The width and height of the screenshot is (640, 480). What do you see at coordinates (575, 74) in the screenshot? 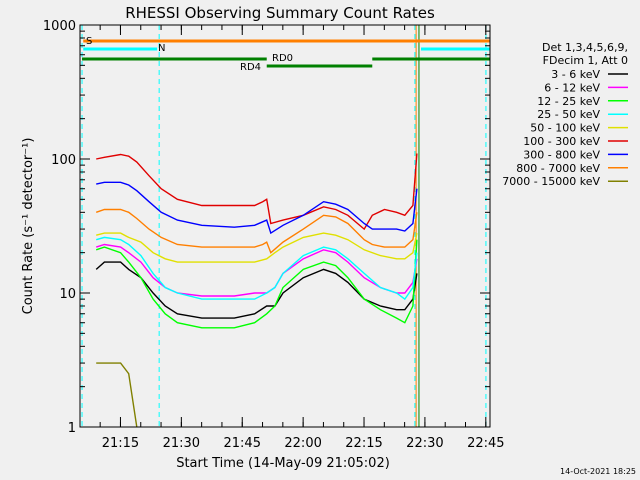
I see `legend-label: 3 - 6 keV` at bounding box center [575, 74].